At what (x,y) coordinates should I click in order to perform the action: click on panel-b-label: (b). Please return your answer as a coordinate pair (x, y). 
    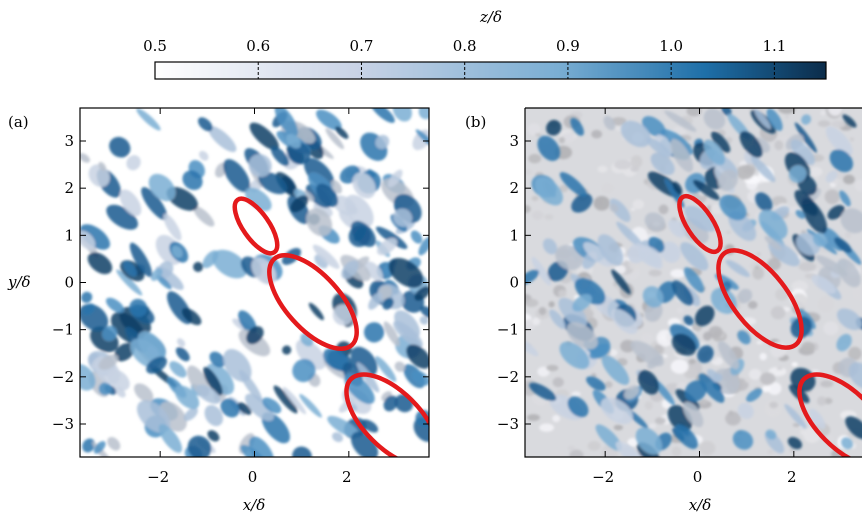
    Looking at the image, I should click on (475, 122).